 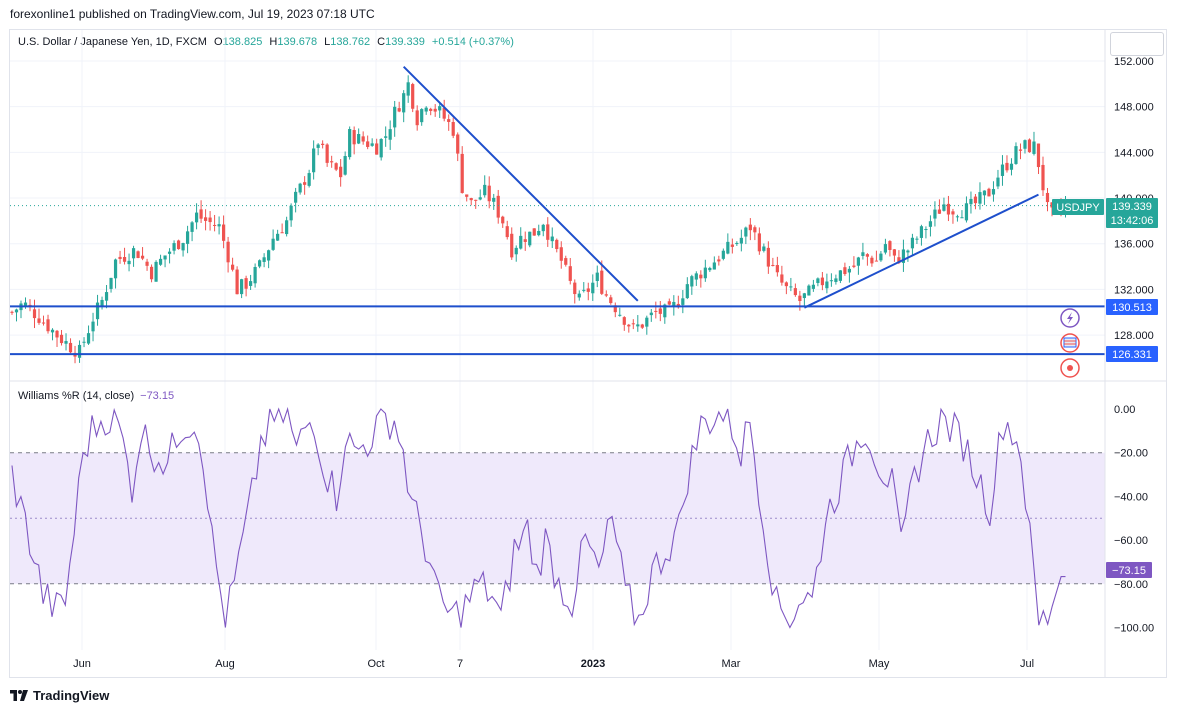 I want to click on indicator-legend: Williams %R (14, close) −73.15, so click(x=96, y=396).